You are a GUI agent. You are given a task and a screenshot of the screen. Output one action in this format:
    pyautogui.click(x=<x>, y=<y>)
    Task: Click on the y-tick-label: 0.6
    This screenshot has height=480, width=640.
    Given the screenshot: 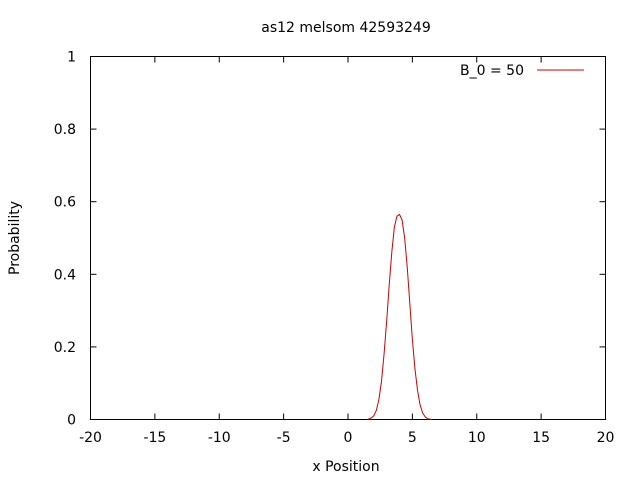 What is the action you would take?
    pyautogui.click(x=65, y=203)
    